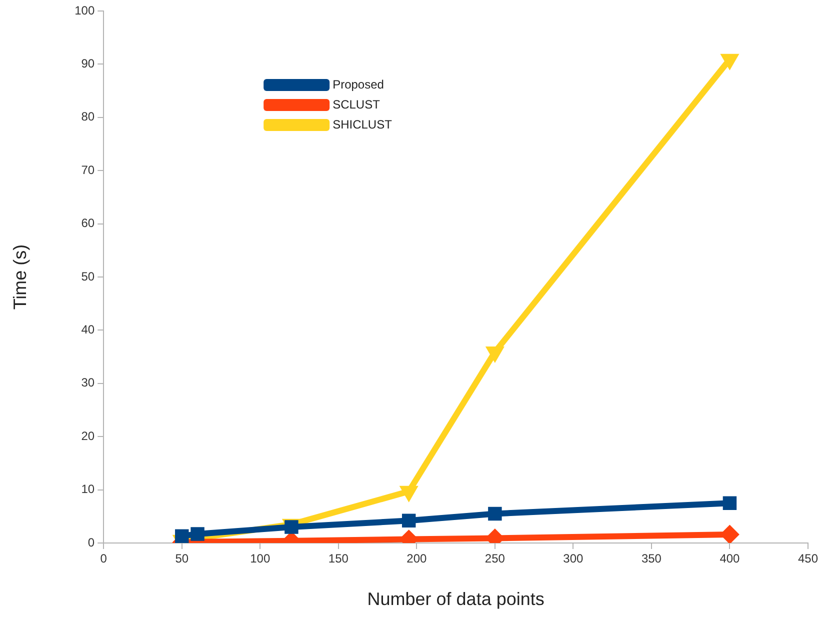 The image size is (821, 621). What do you see at coordinates (338, 559) in the screenshot?
I see `x-tick-label: 150` at bounding box center [338, 559].